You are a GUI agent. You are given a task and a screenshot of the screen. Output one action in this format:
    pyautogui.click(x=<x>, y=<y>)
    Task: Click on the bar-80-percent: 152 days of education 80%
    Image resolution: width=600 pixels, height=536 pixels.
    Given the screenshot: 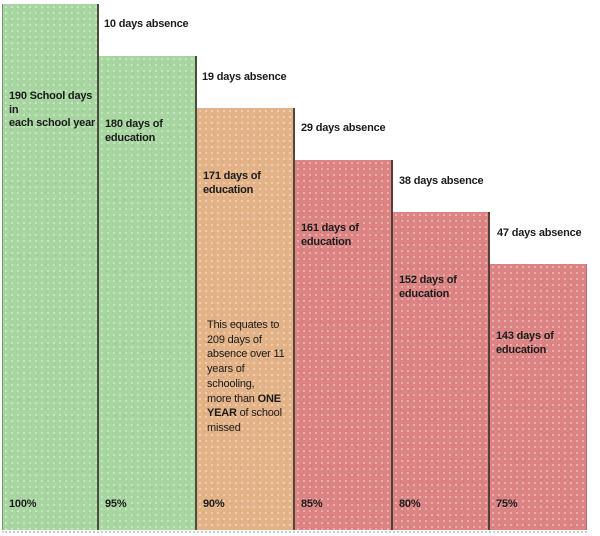 What is the action you would take?
    pyautogui.click(x=441, y=371)
    